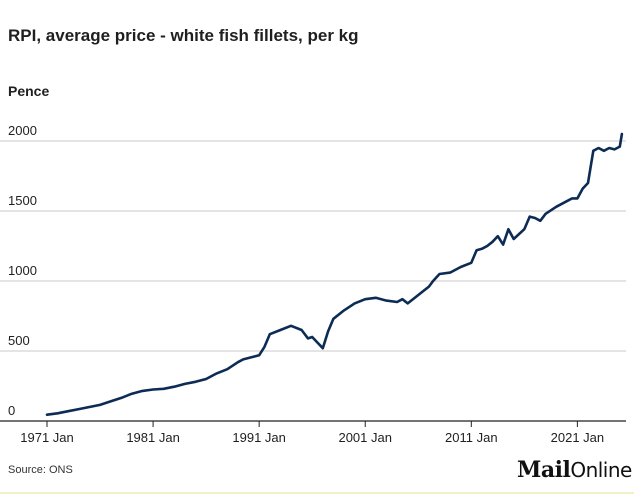 This screenshot has width=634, height=500. I want to click on brand-logo: MailOnline, so click(574, 470).